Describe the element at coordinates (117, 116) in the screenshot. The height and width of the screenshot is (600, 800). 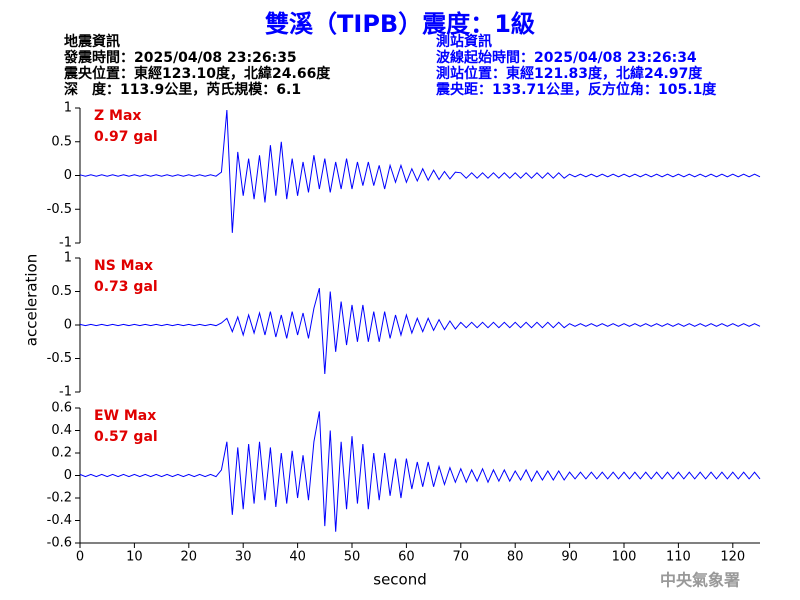
I see `component-label: Z Max` at that location.